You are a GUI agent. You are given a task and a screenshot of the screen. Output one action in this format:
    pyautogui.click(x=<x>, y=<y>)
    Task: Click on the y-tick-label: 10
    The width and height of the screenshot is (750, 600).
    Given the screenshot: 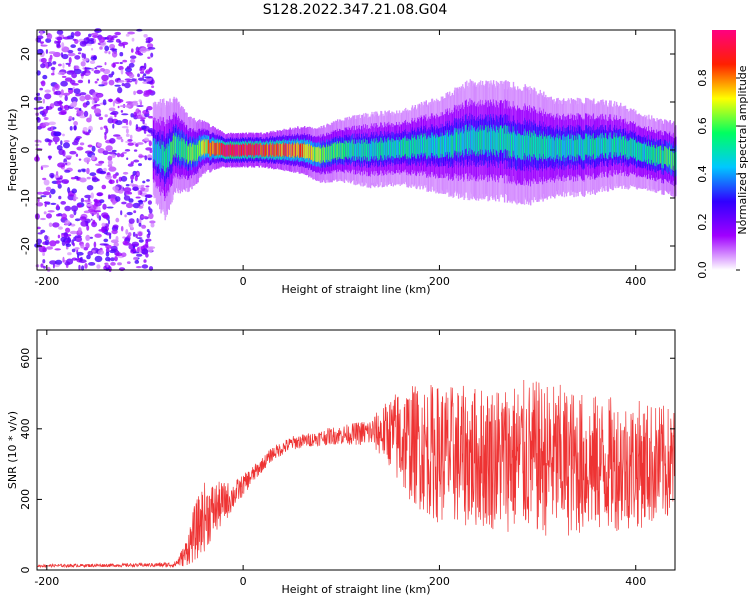 What is the action you would take?
    pyautogui.click(x=25, y=102)
    